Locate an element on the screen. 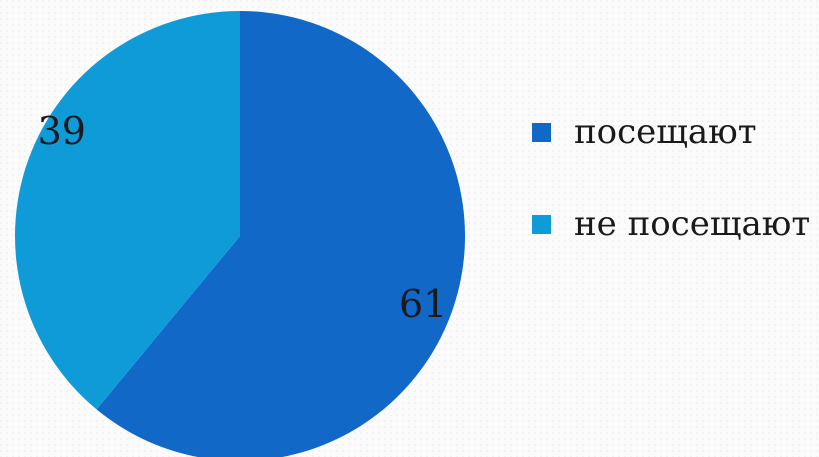 The height and width of the screenshot is (457, 819). legend-label-attend: посещают is located at coordinates (665, 132).